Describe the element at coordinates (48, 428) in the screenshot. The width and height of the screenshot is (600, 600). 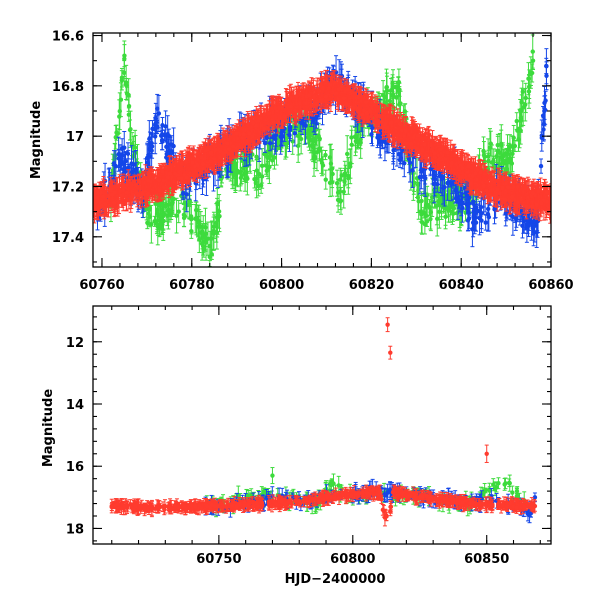
I see `bottom-y-axis-title: Magnitude` at that location.